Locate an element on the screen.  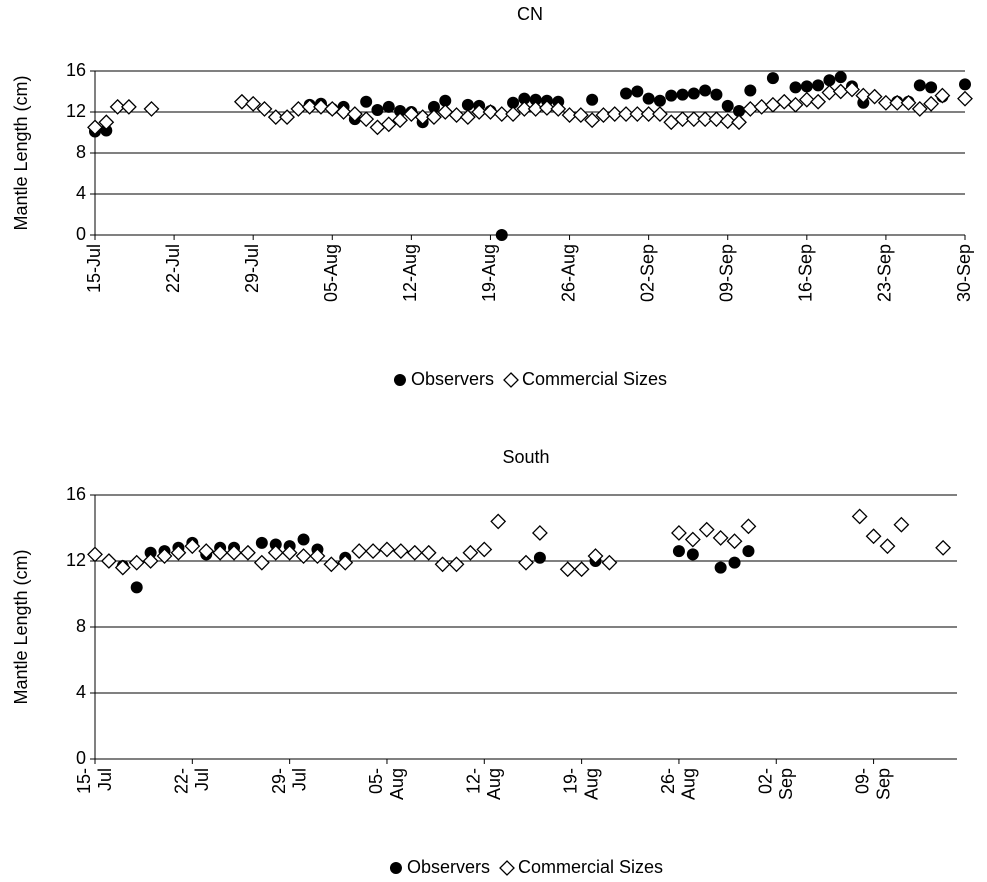
y-axis-label: Mantle Length (cm) is located at coordinates (21, 152).